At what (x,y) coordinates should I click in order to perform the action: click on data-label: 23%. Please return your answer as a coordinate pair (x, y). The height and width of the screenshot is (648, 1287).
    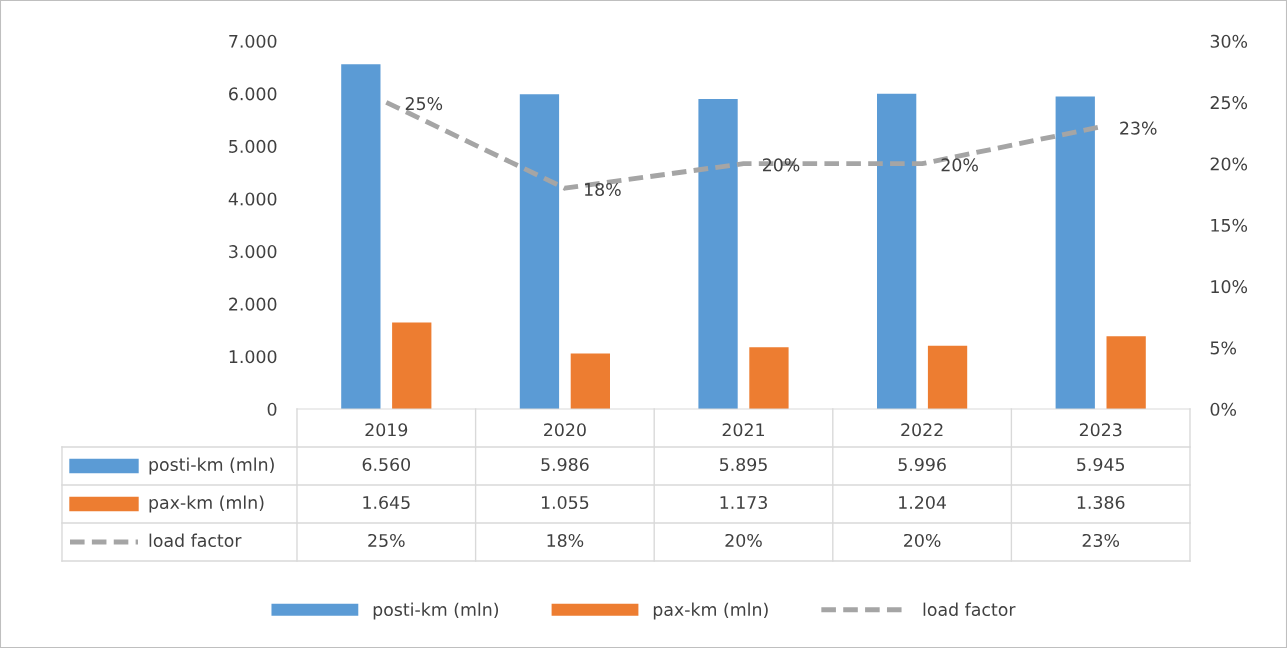
    Looking at the image, I should click on (1101, 540).